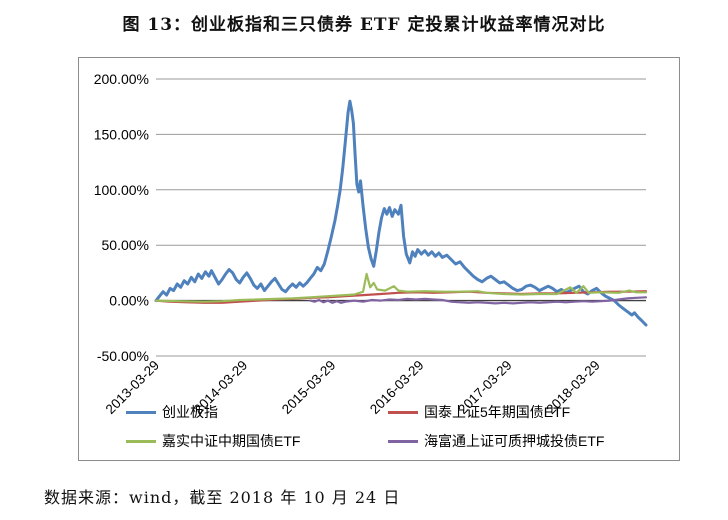 The image size is (728, 520). Describe the element at coordinates (121, 79) in the screenshot. I see `y-tick-label: 200.00%` at that location.